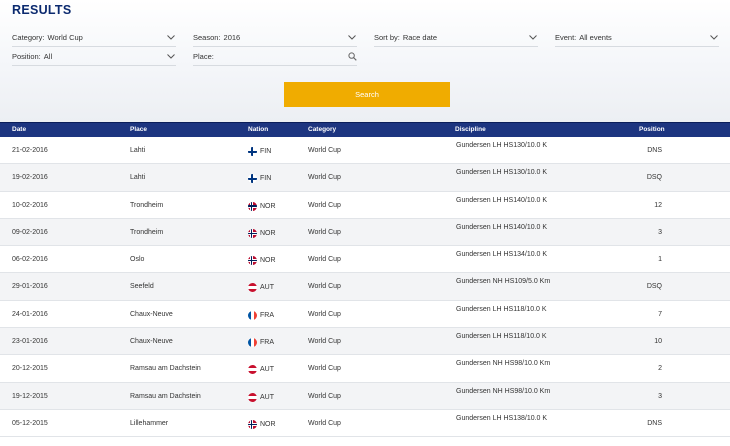  Describe the element at coordinates (26, 56) in the screenshot. I see `position-label: Position:` at that location.